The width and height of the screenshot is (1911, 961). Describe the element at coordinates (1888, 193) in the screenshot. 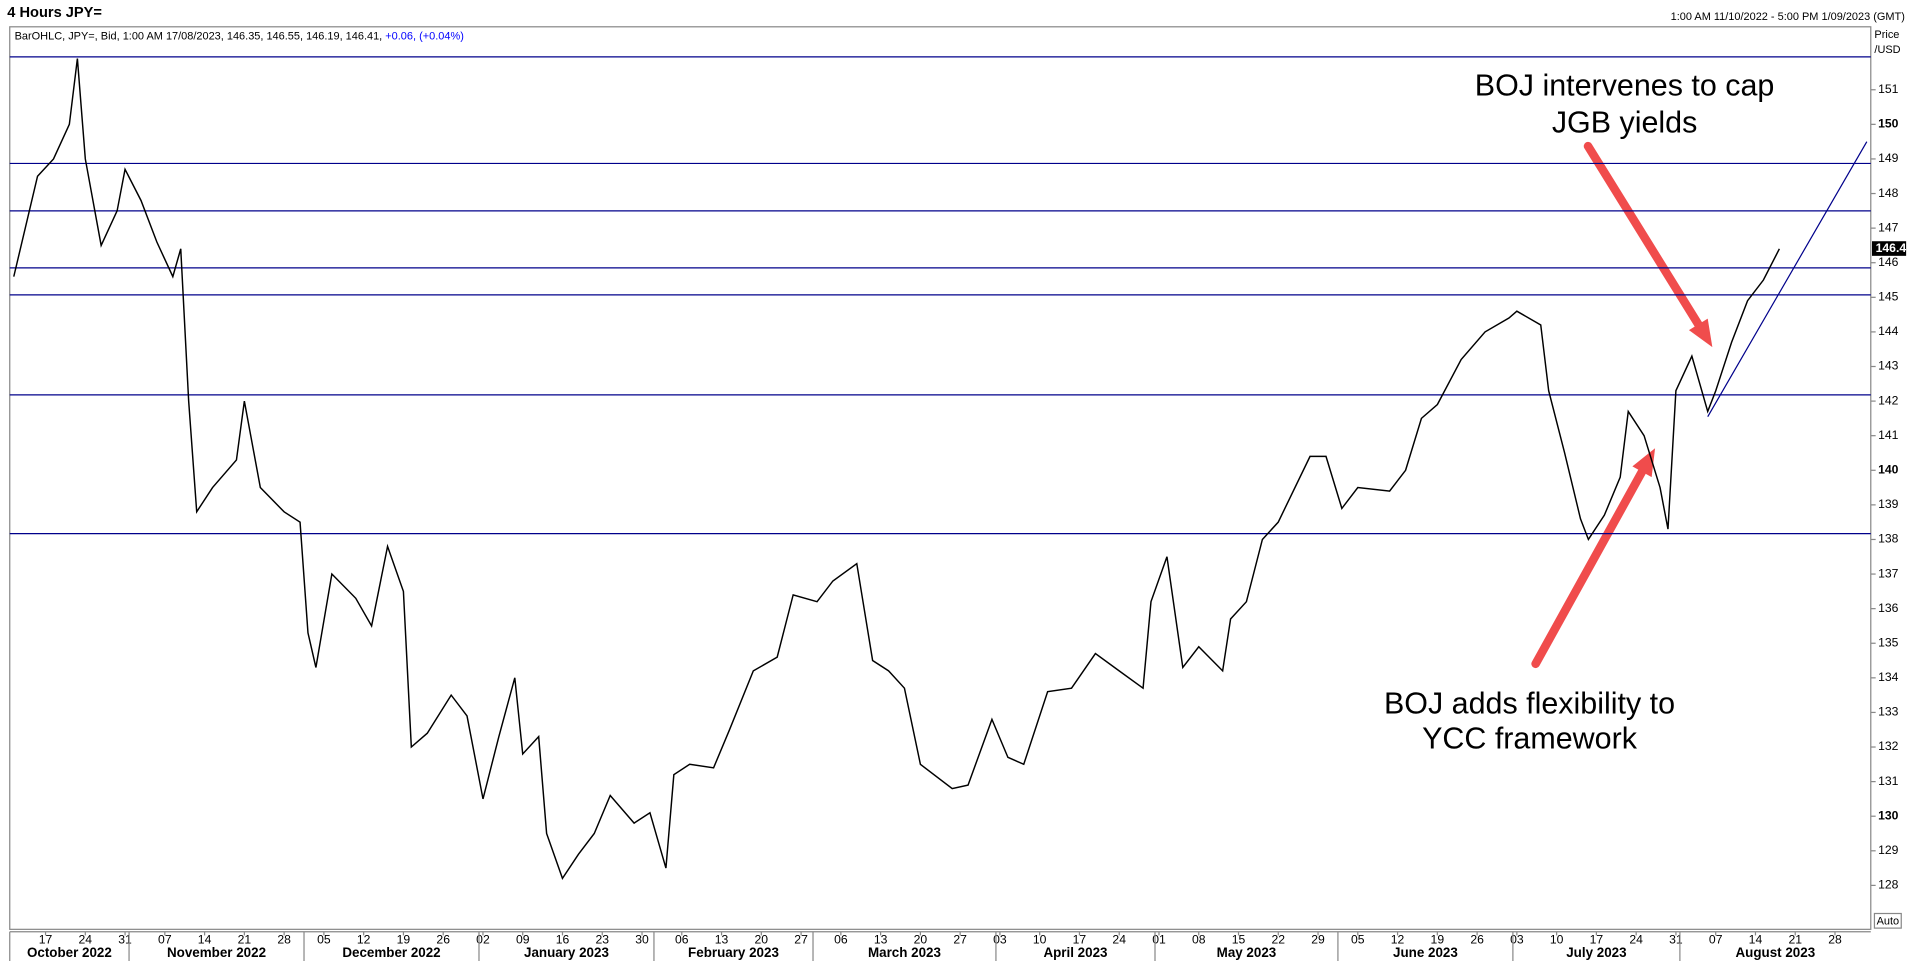

I see `y-tick-label: 148` at that location.